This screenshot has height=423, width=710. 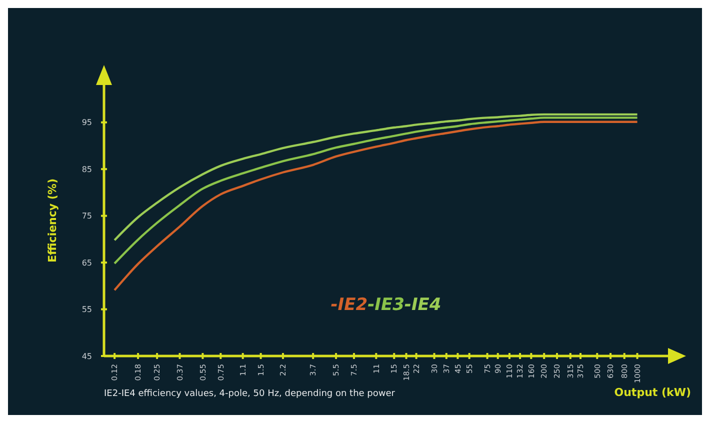 What do you see at coordinates (250, 394) in the screenshot?
I see `text: IE2-IE4 efficiency values, 4-pole, 50 Hz, depending on the power` at bounding box center [250, 394].